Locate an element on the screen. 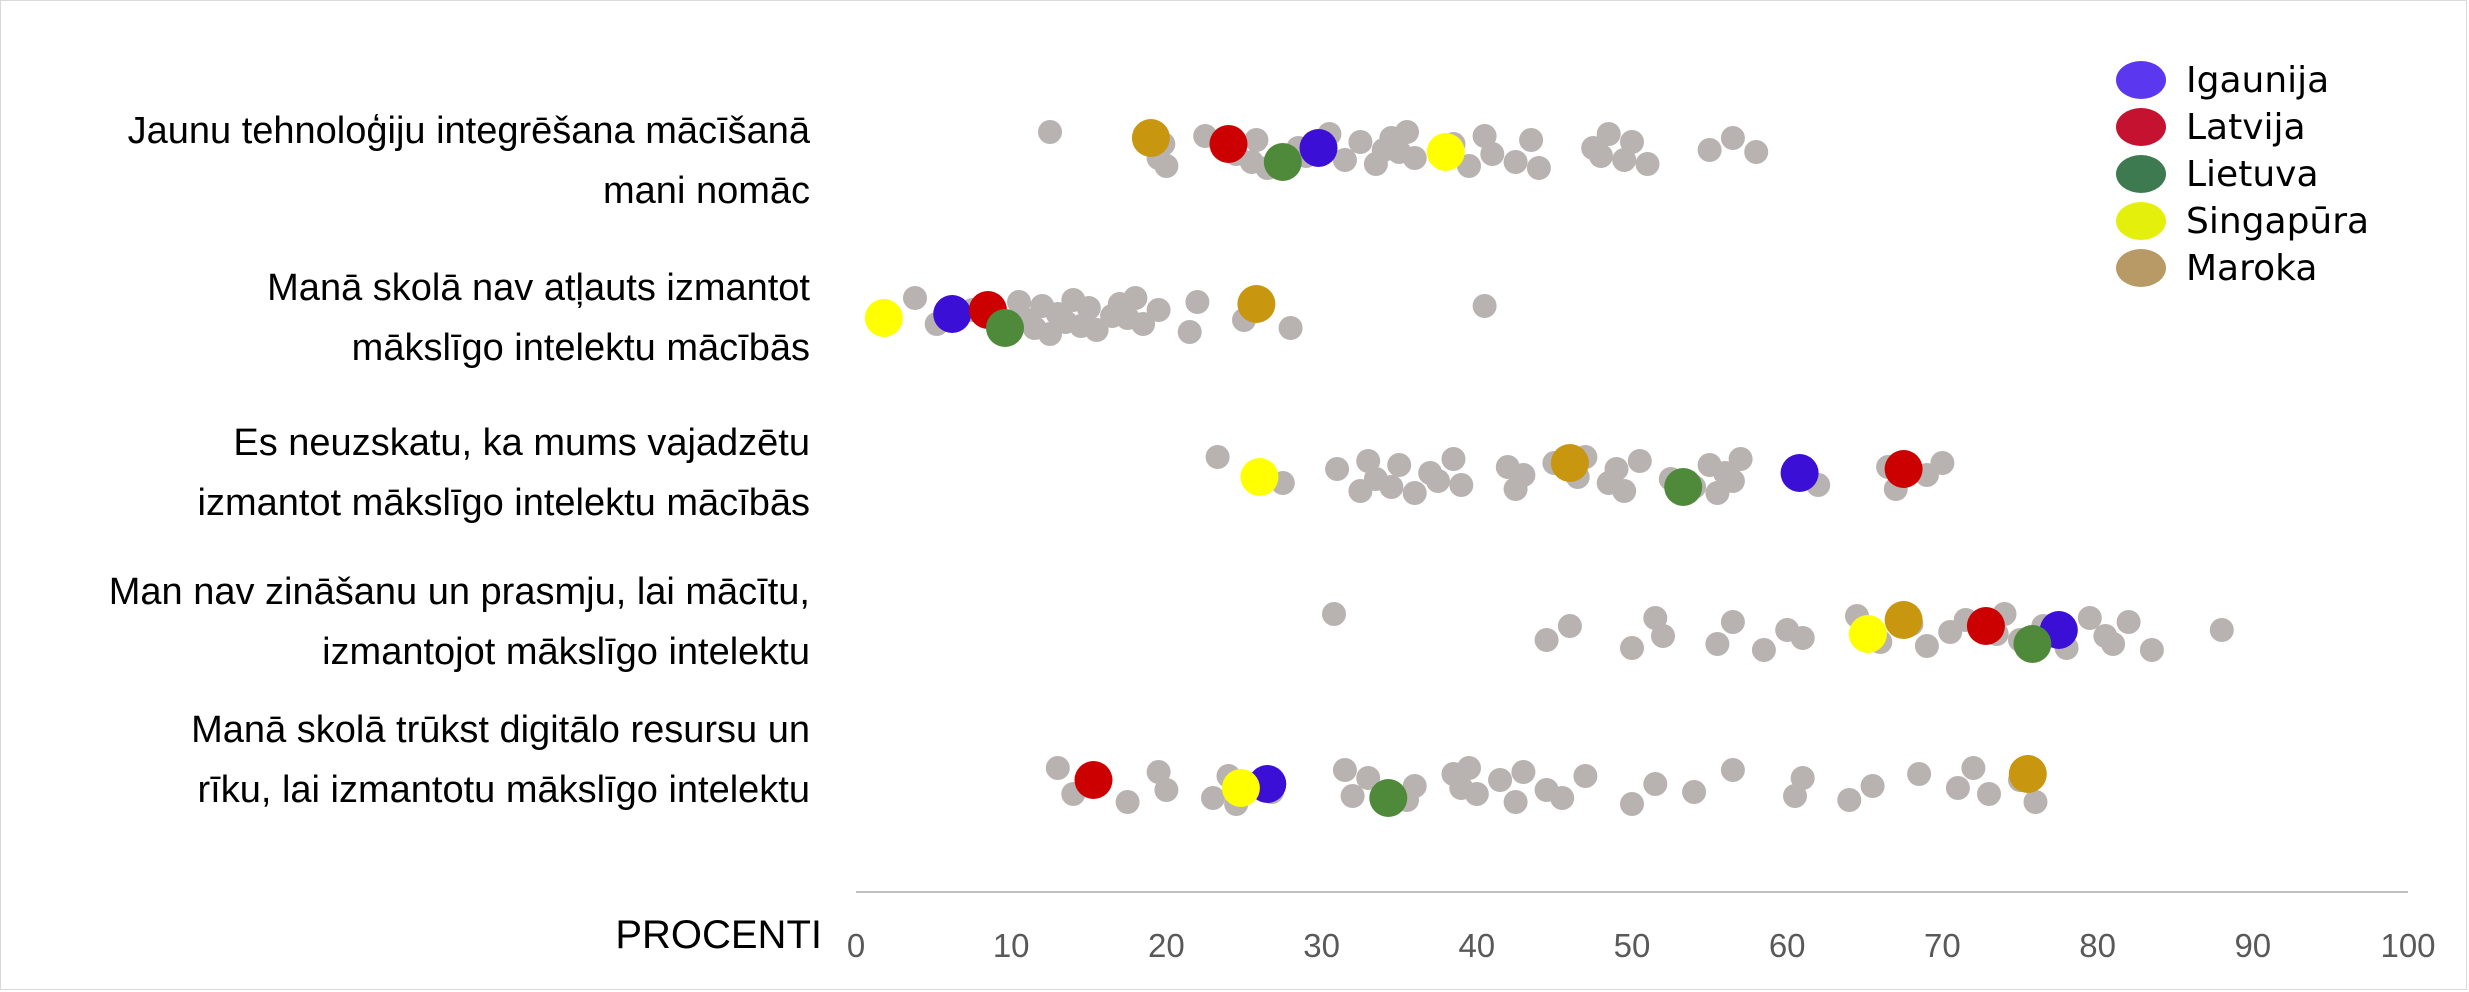  category-label: rīku, lai izmantotu mākslīgo intelektu is located at coordinates (504, 790).